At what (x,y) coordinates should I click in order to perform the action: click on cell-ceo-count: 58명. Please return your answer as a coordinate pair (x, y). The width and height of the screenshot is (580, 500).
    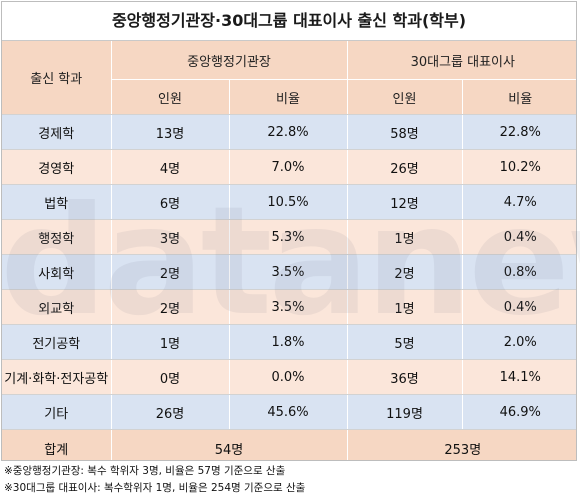
    Looking at the image, I should click on (405, 132).